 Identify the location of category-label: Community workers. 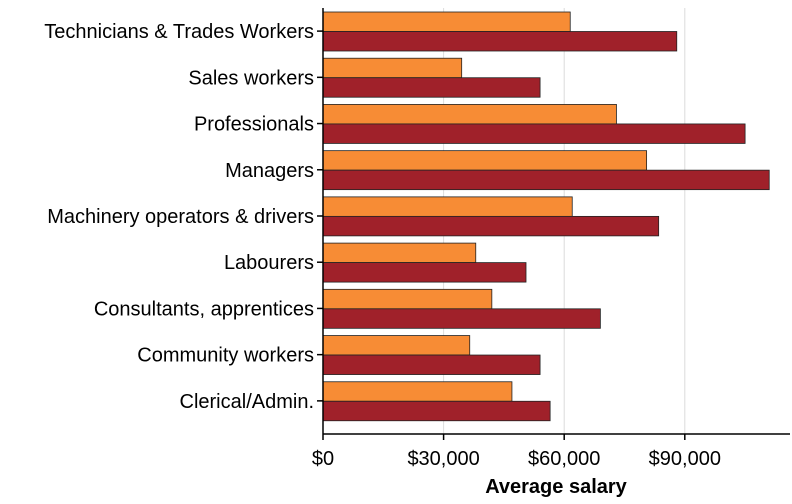
(225, 356).